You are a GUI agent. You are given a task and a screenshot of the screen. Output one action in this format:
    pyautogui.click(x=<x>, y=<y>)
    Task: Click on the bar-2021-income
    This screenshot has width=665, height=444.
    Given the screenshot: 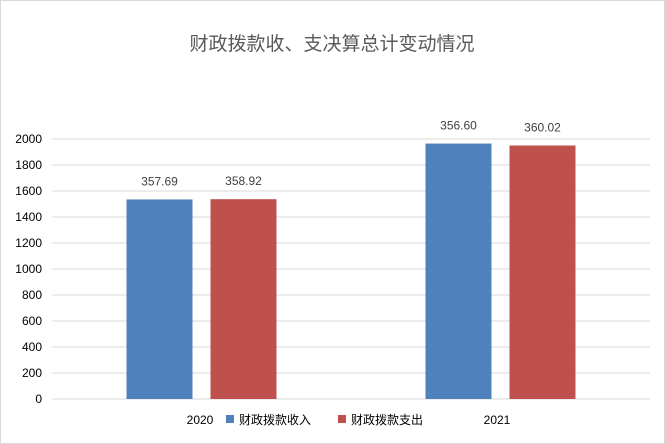 What is the action you would take?
    pyautogui.click(x=458, y=271)
    